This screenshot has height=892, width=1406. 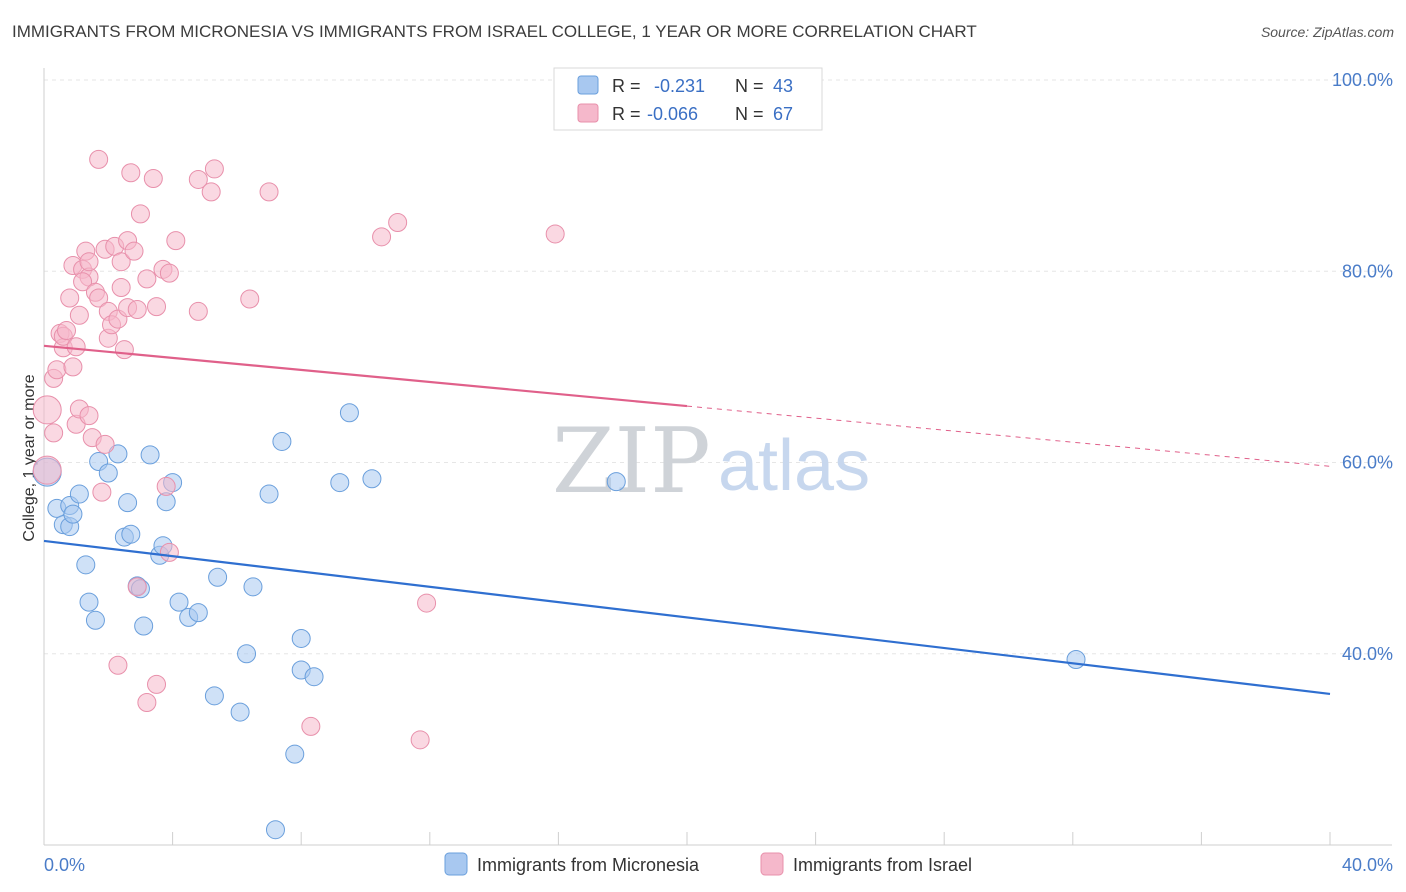 What do you see at coordinates (1327, 32) in the screenshot?
I see `source-credit: Source: ZipAtlas.com` at bounding box center [1327, 32].